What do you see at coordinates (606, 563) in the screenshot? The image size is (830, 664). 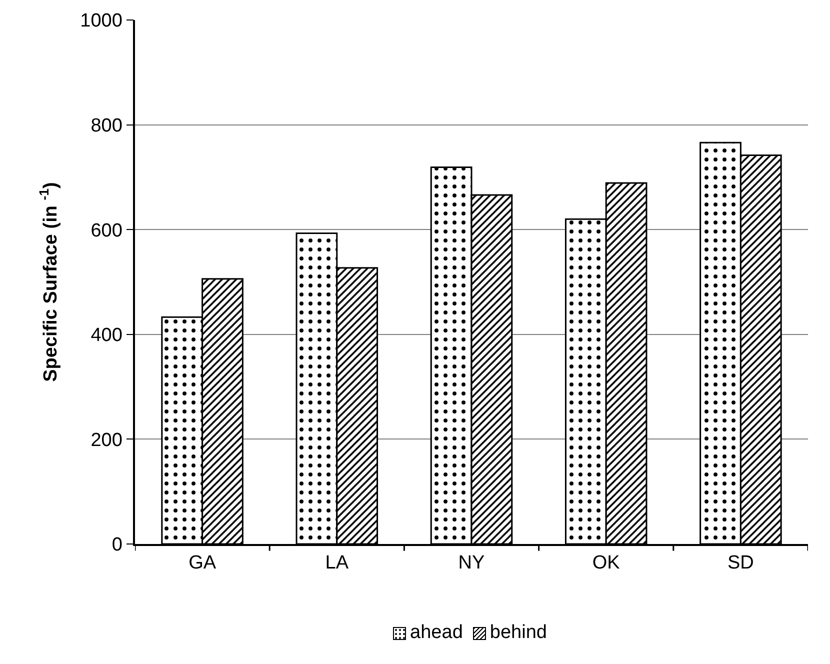 I see `x-tick-label: OK` at bounding box center [606, 563].